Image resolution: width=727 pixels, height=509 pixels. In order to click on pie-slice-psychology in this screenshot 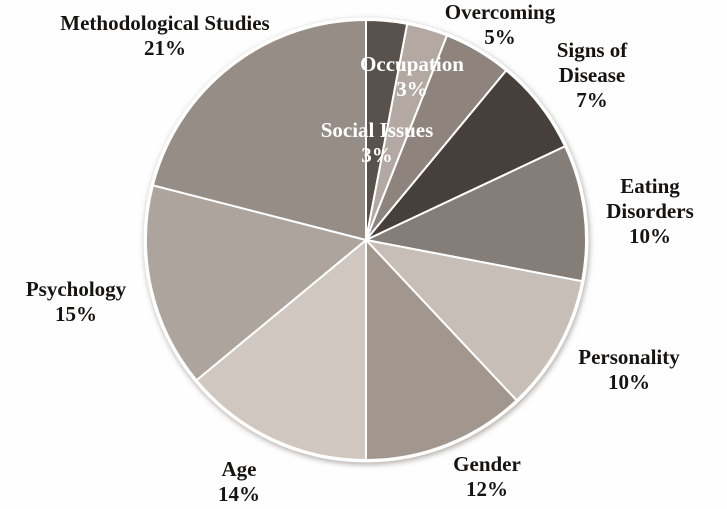, I will do `click(256, 283)`.